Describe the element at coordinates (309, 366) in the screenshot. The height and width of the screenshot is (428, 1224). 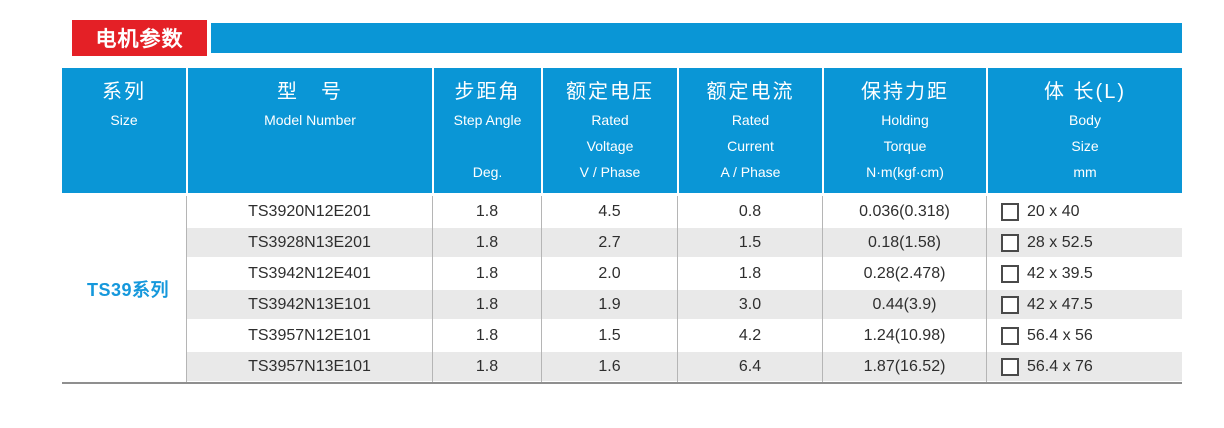
I see `cell-model: TS3957N13E101` at that location.